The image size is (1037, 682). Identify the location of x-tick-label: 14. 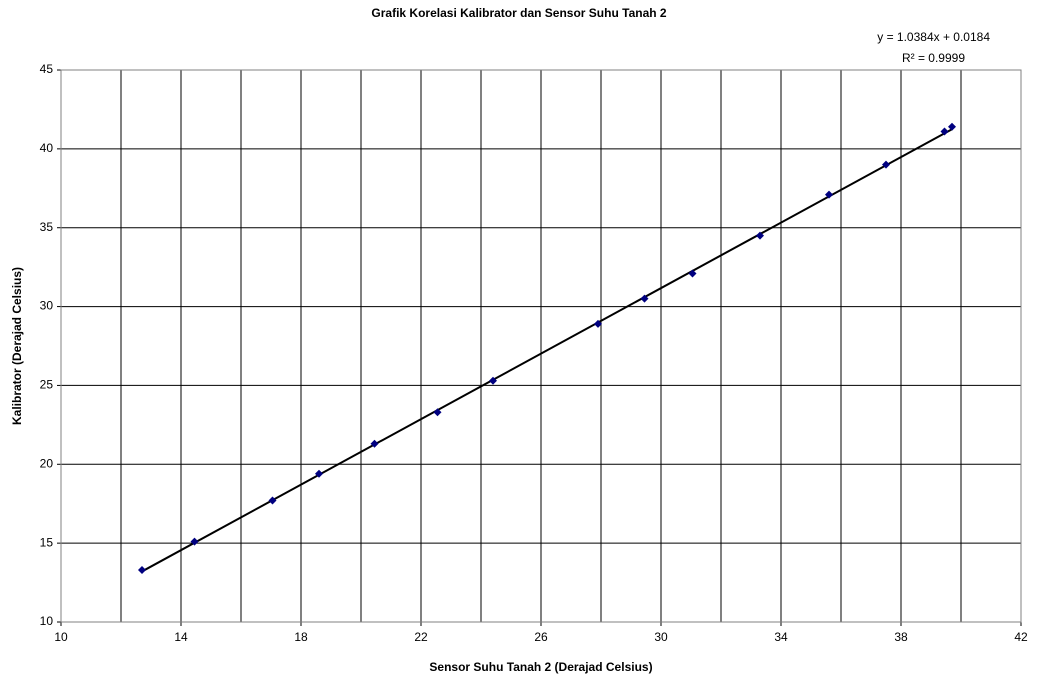
(181, 637).